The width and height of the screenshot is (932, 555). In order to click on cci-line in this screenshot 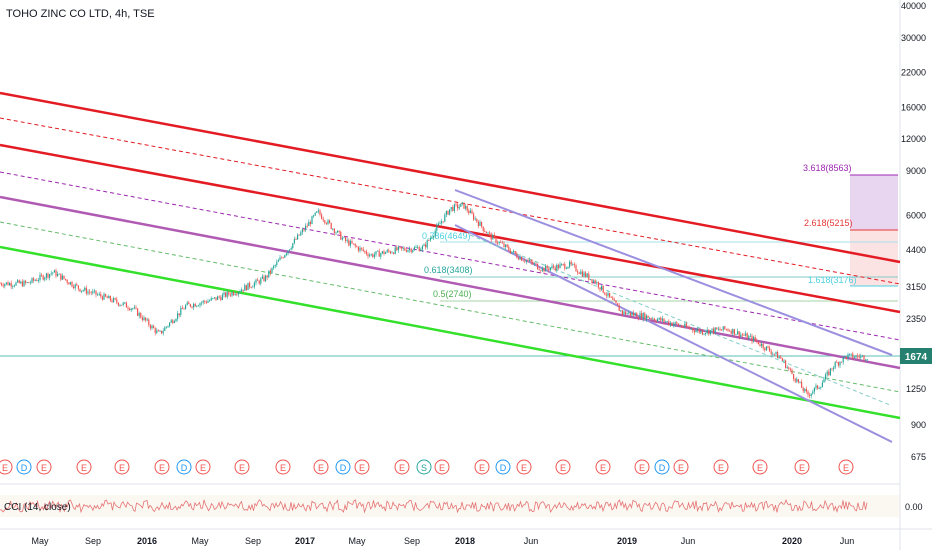, I will do `click(434, 506)`.